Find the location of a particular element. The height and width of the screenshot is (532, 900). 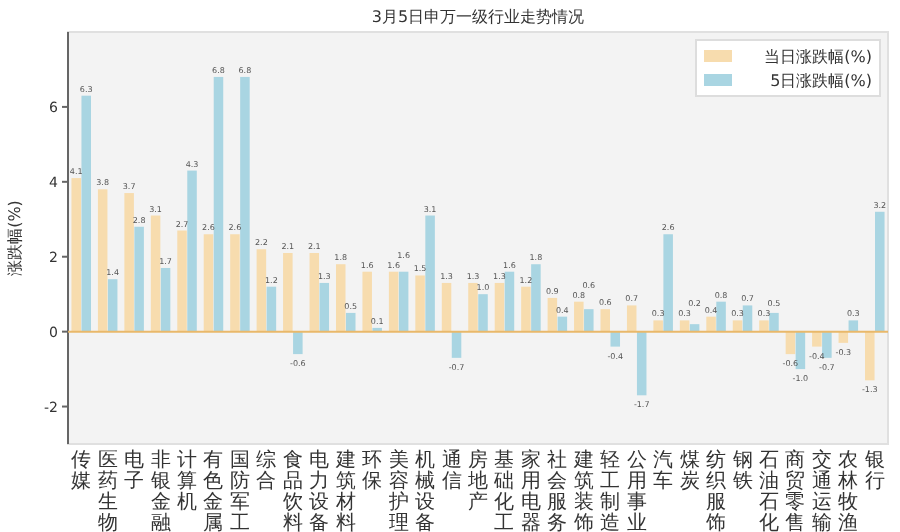

x-tick-label: 煤炭 is located at coordinates (689, 470).